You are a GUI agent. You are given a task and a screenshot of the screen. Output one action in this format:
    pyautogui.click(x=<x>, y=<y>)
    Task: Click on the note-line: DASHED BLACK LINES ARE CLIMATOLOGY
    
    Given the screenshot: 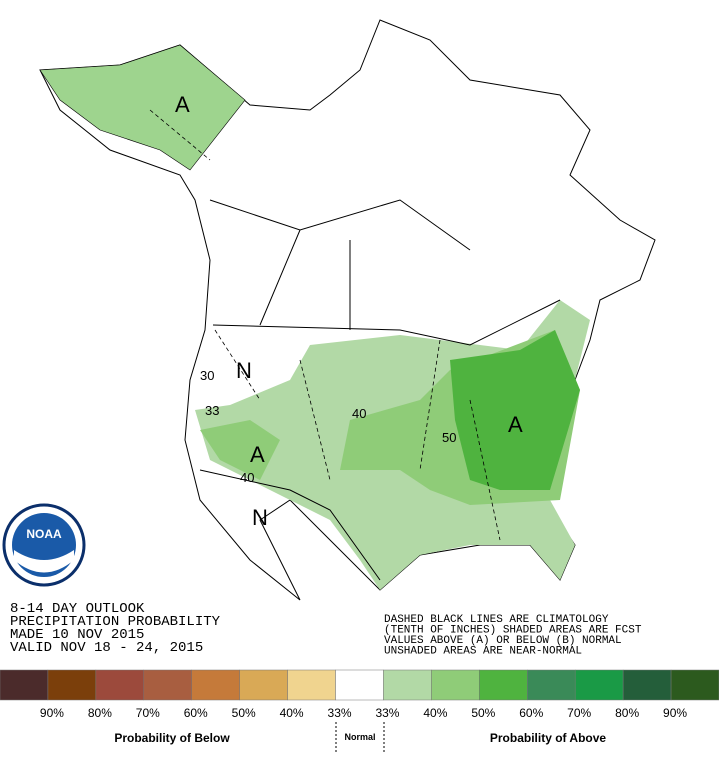 What is the action you would take?
    pyautogui.click(x=496, y=620)
    